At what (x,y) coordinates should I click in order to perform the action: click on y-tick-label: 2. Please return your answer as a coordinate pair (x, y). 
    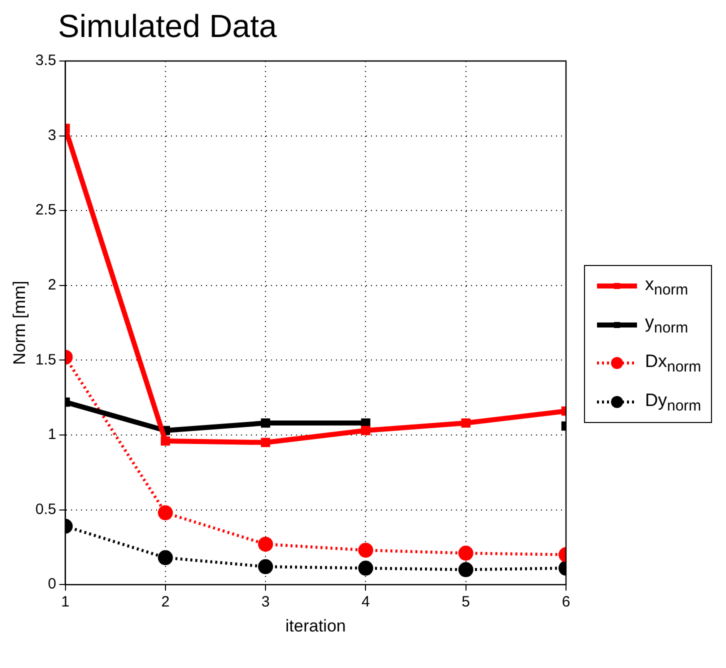
    Looking at the image, I should click on (52, 285).